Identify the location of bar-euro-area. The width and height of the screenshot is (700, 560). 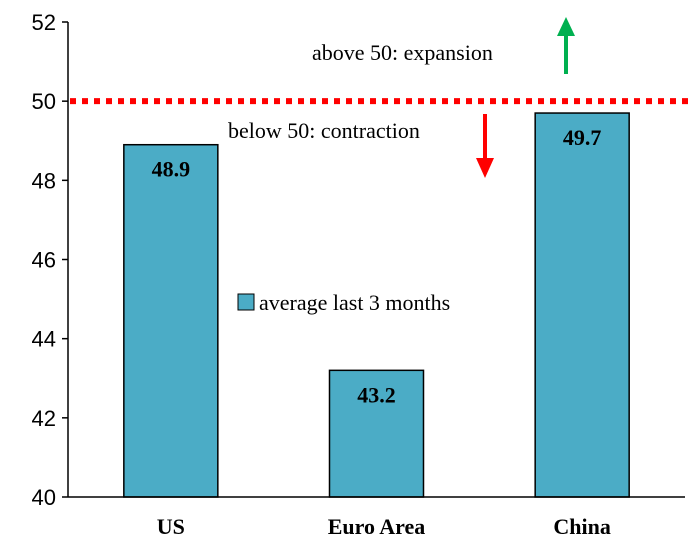
(376, 433).